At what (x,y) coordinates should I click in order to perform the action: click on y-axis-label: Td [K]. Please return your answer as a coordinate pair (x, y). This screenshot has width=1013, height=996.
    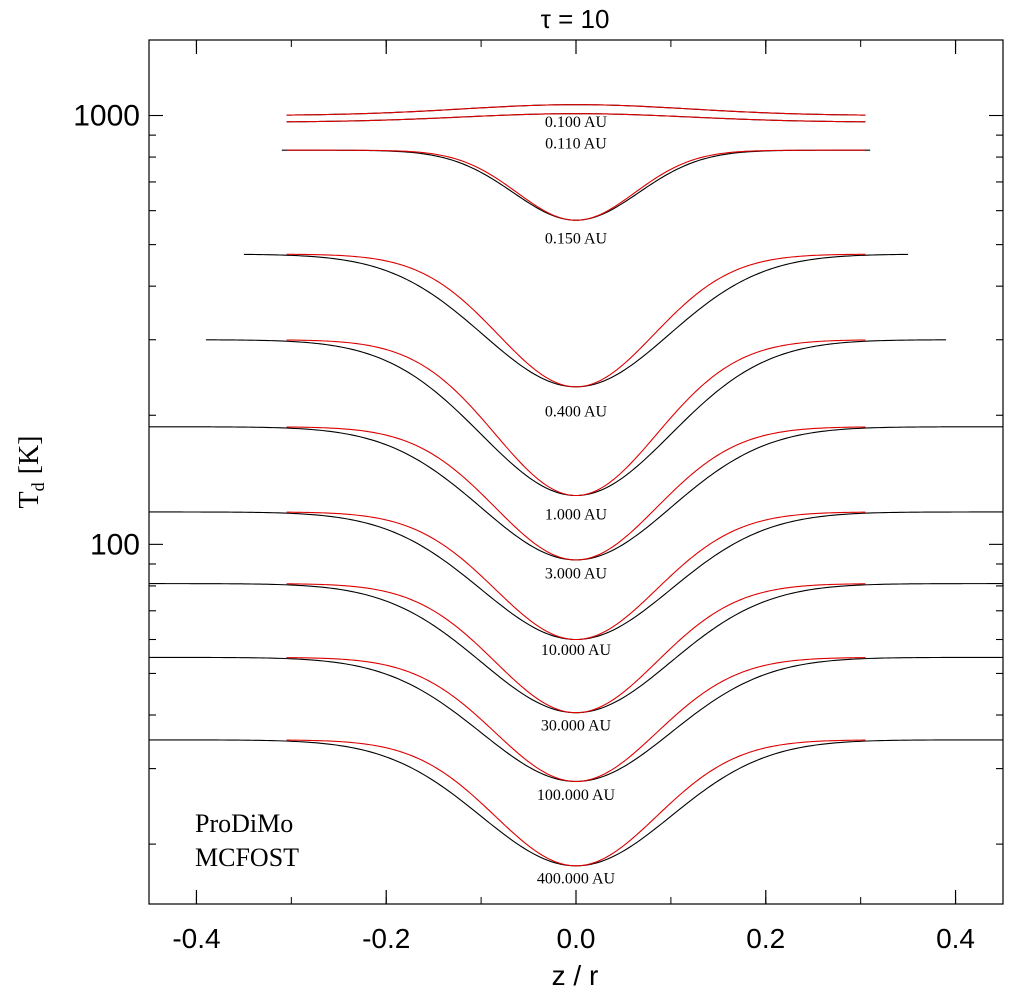
    Looking at the image, I should click on (31, 472).